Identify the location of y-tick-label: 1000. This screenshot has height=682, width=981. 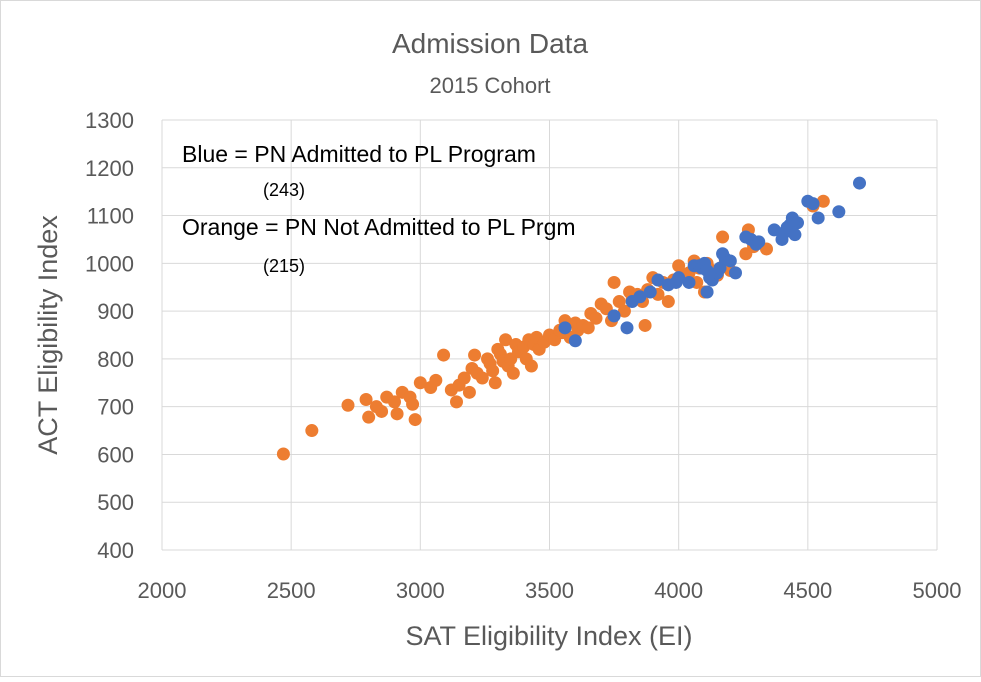
(109, 263).